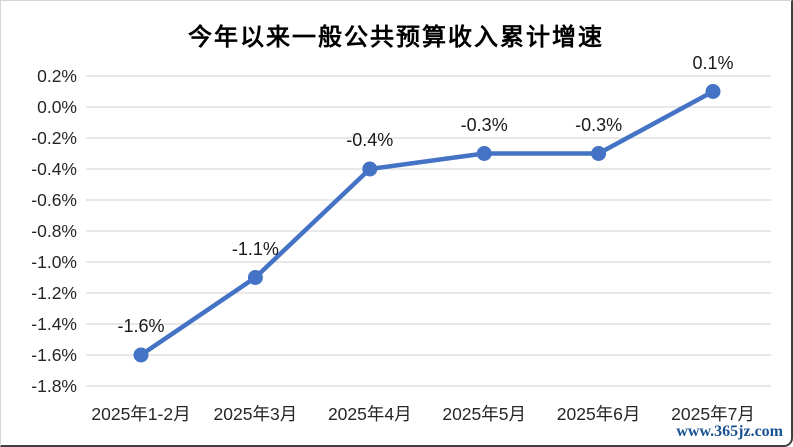 The height and width of the screenshot is (447, 793). Describe the element at coordinates (598, 414) in the screenshot. I see `x-tick-label: 2025年6月` at that location.